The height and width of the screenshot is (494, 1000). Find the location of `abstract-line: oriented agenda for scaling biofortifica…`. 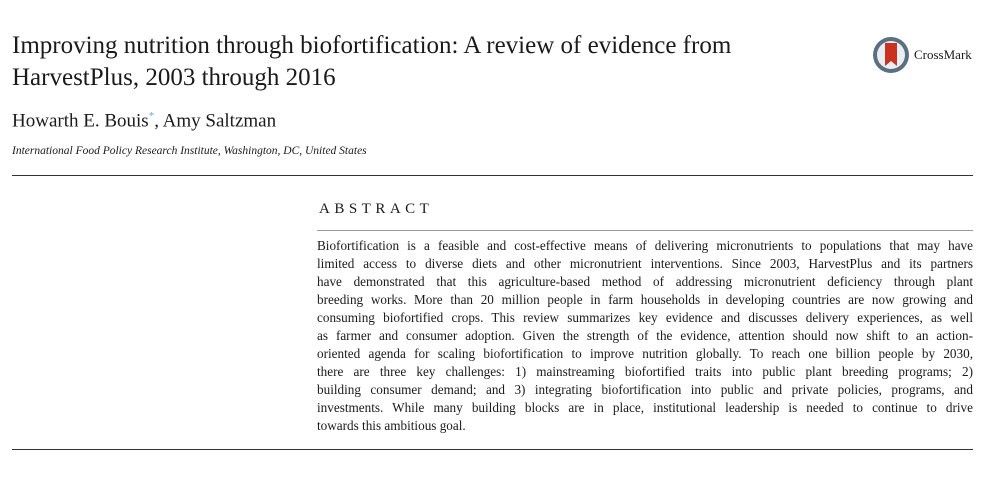

abstract-line: oriented agenda for scaling biofortifica… is located at coordinates (645, 353).